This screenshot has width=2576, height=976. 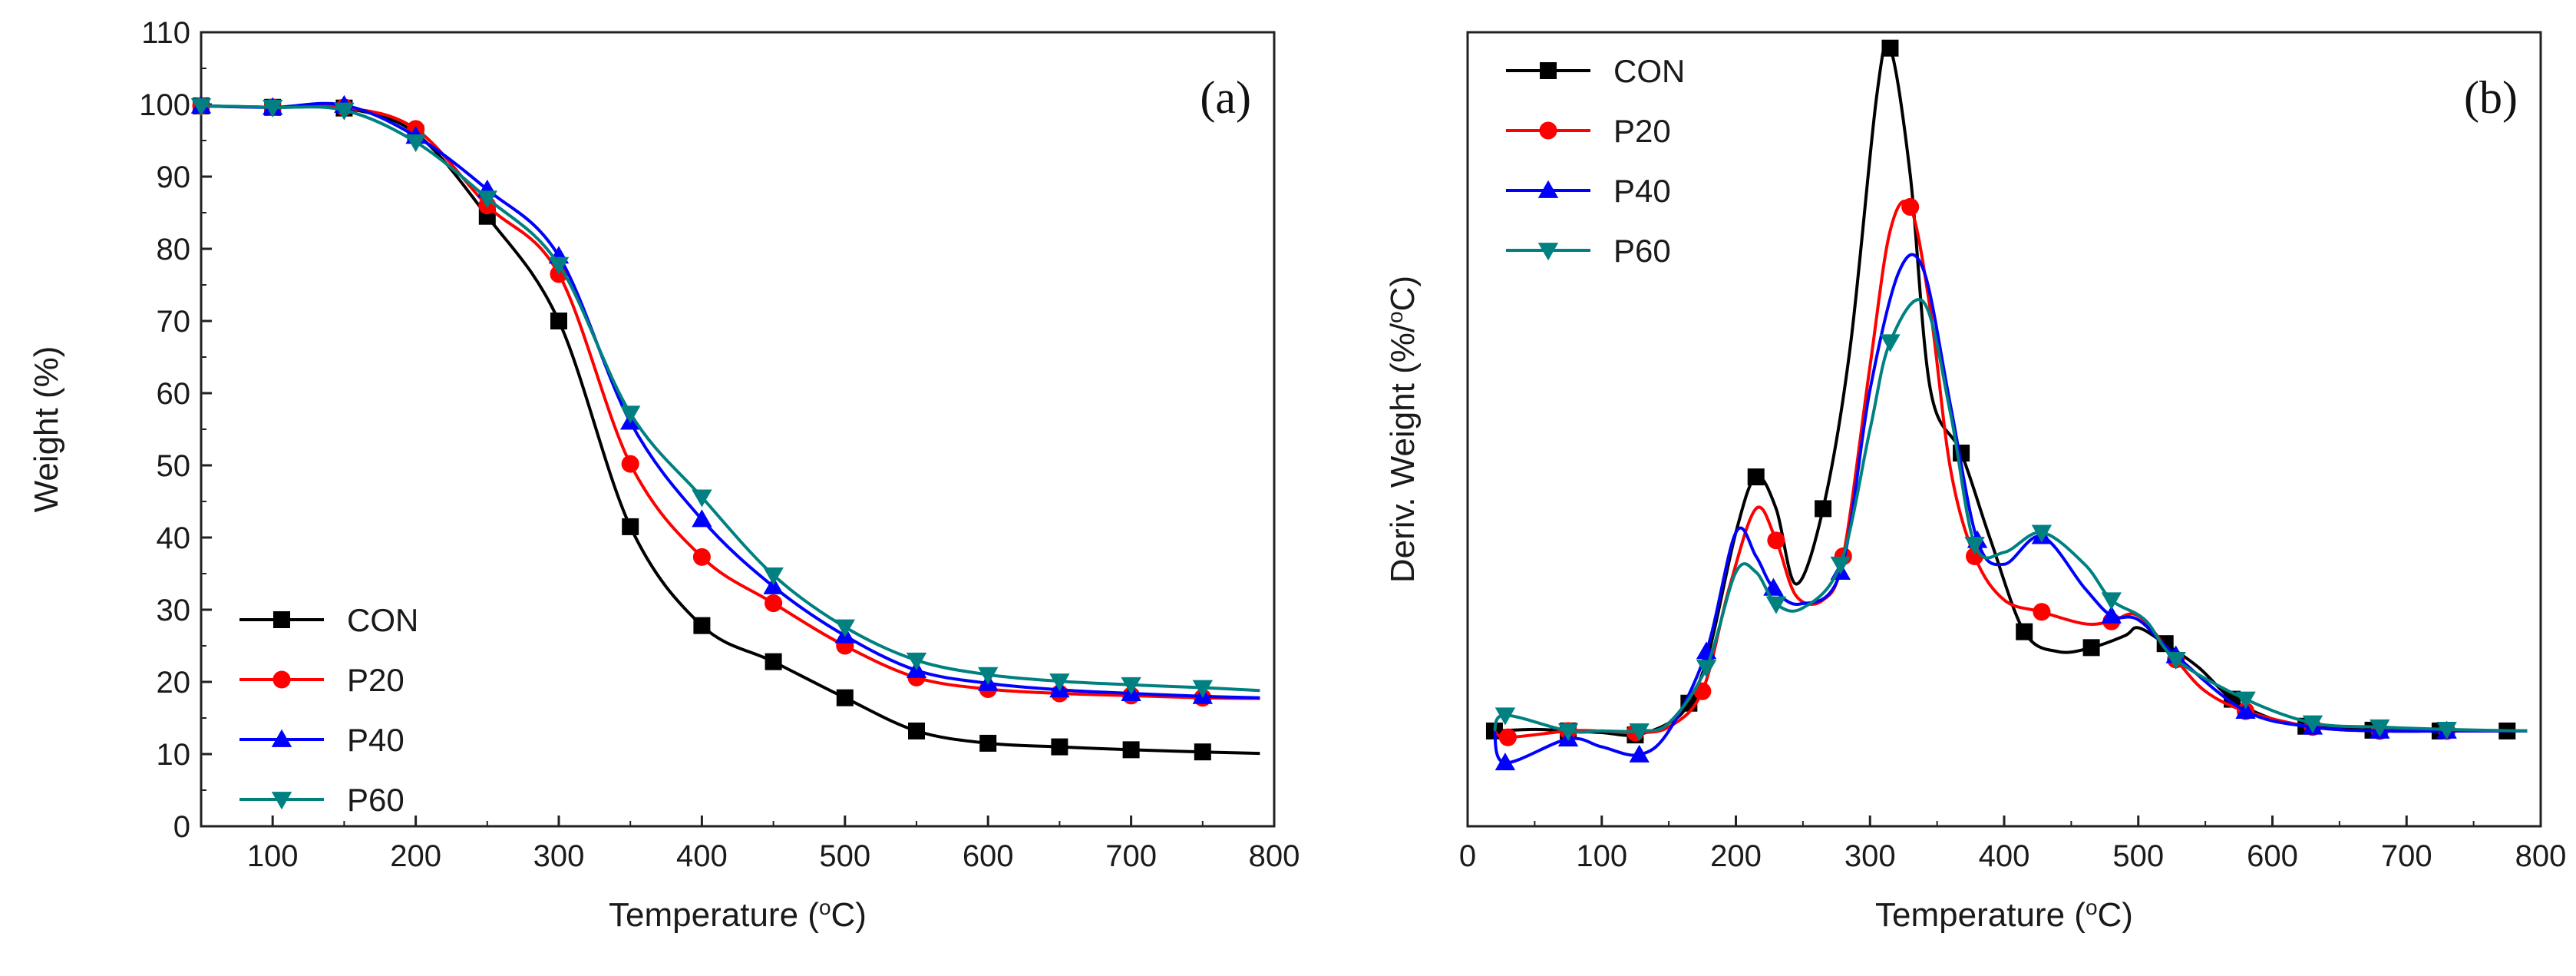 What do you see at coordinates (174, 322) in the screenshot?
I see `y-tick-label: 70` at bounding box center [174, 322].